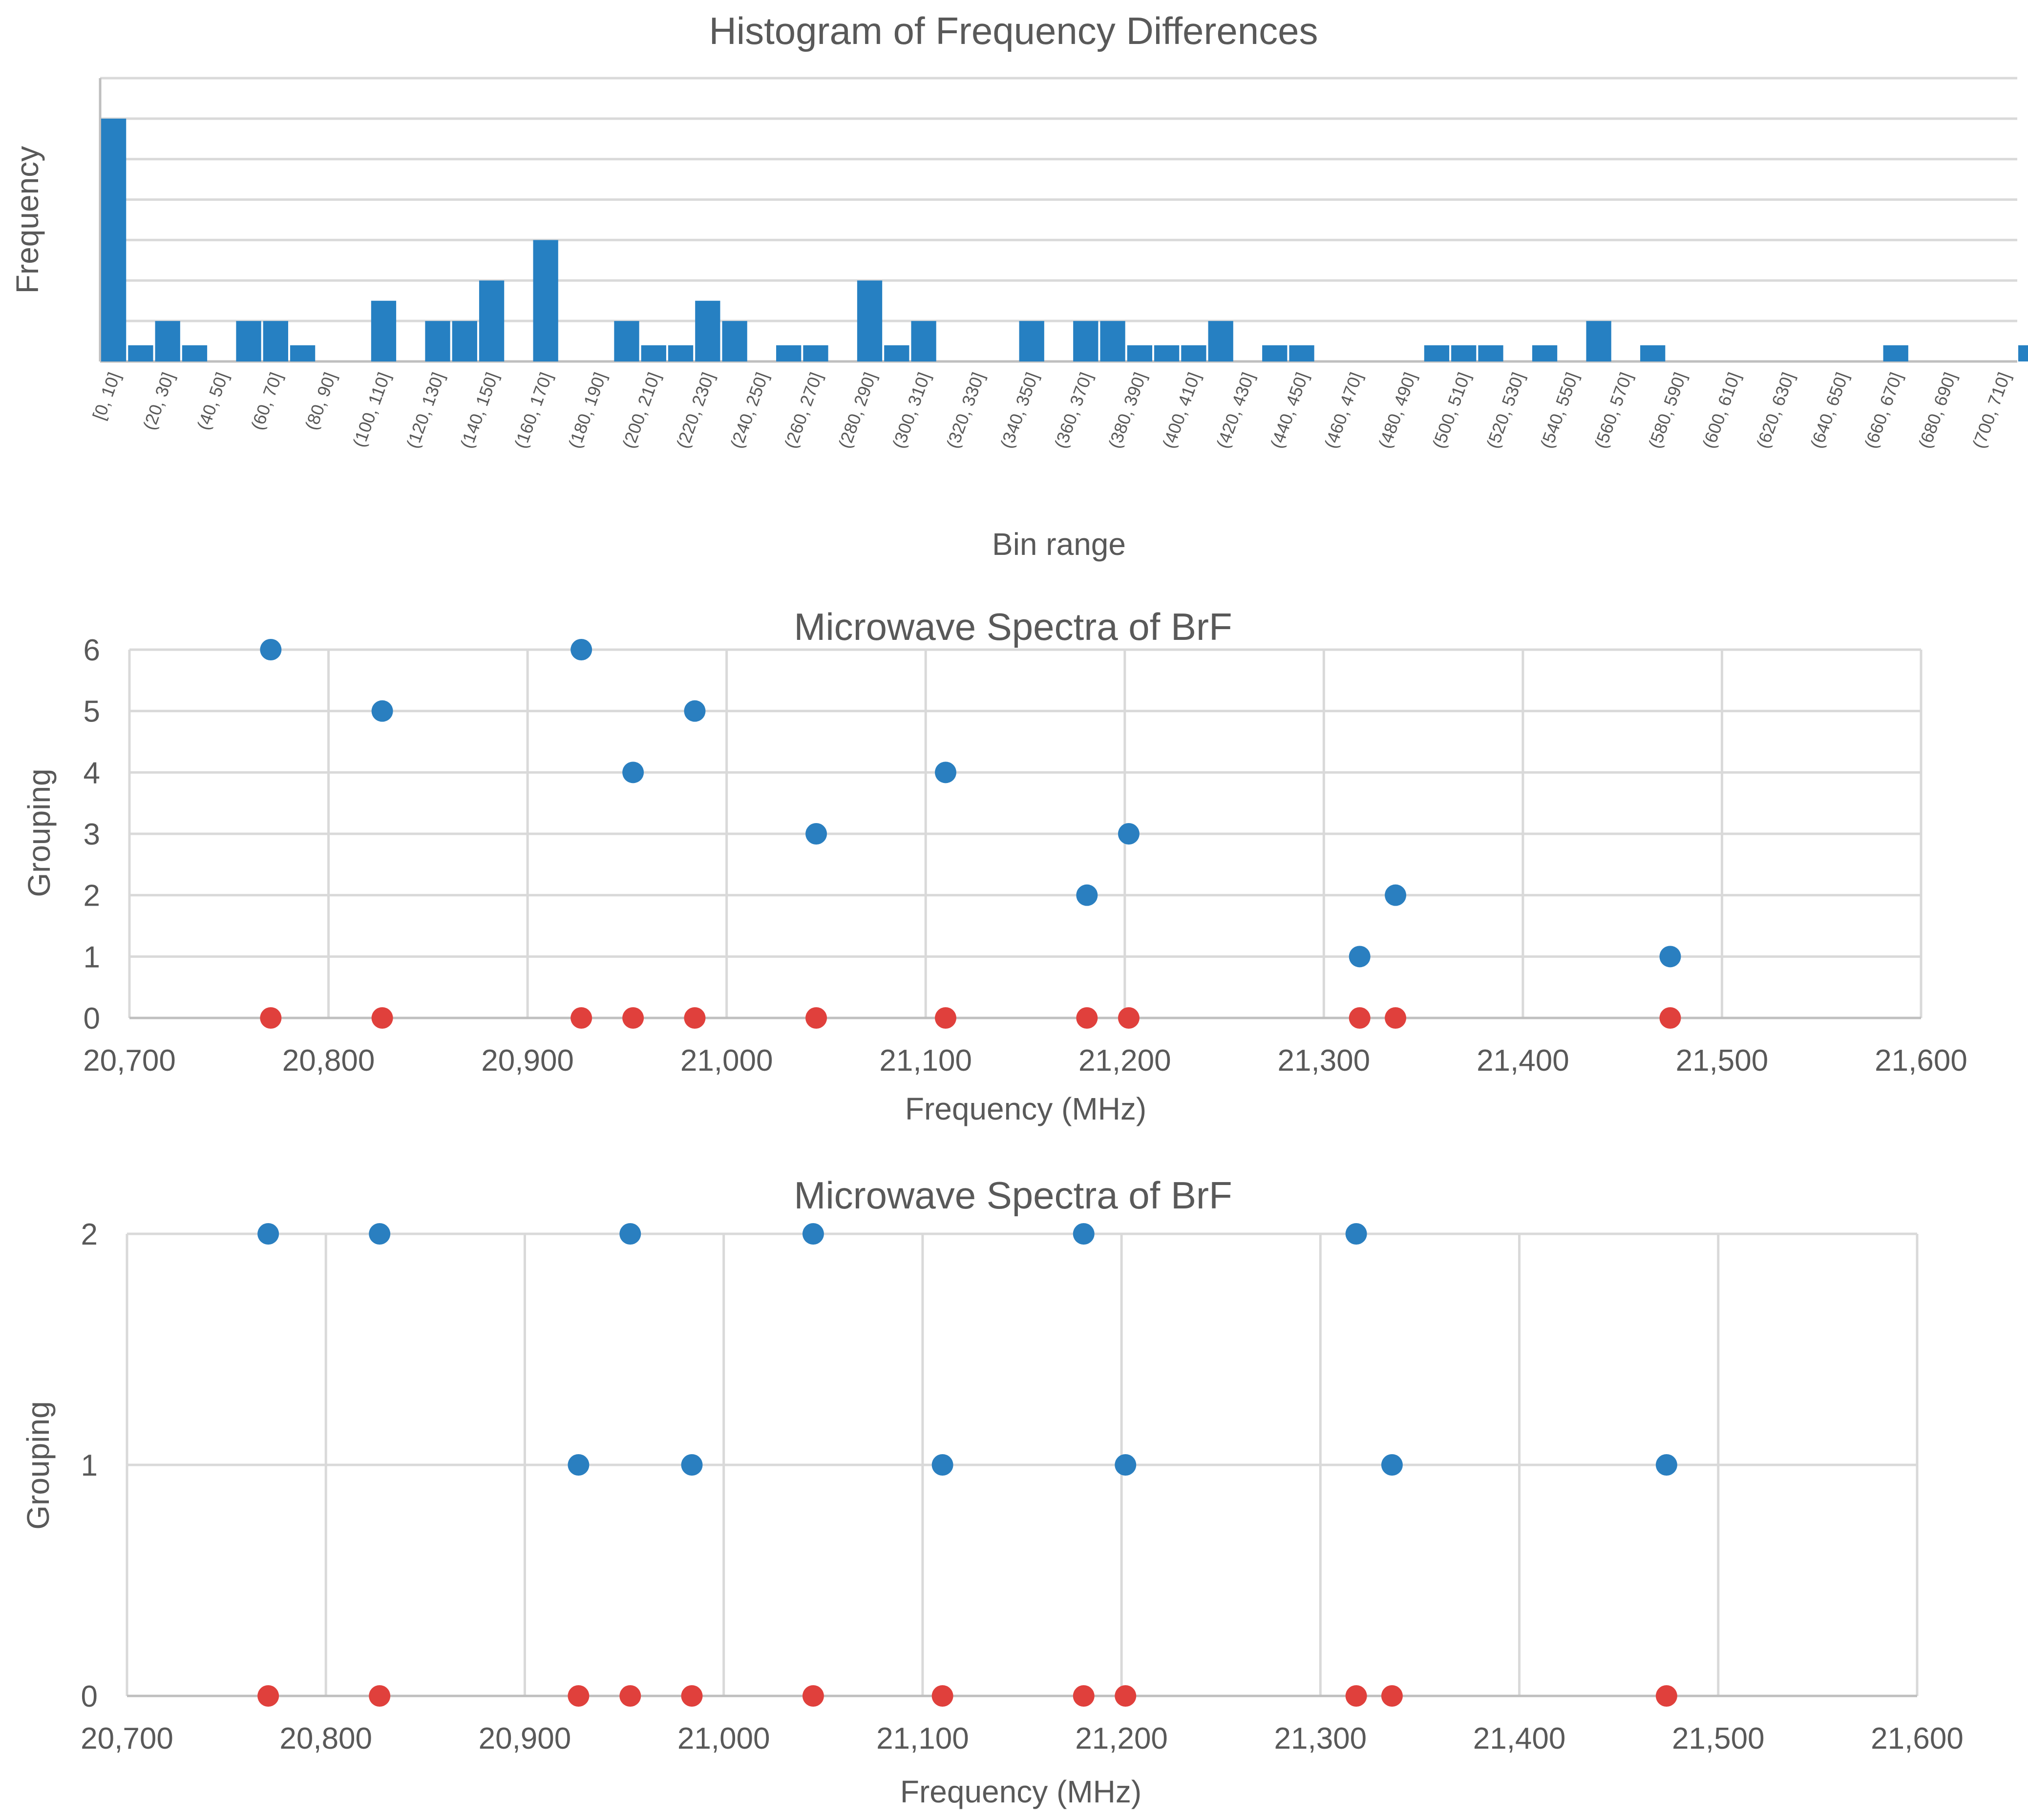 The height and width of the screenshot is (1820, 2028). What do you see at coordinates (1124, 1061) in the screenshot?
I see `scatter-top-x-tick-label: 21,200` at bounding box center [1124, 1061].